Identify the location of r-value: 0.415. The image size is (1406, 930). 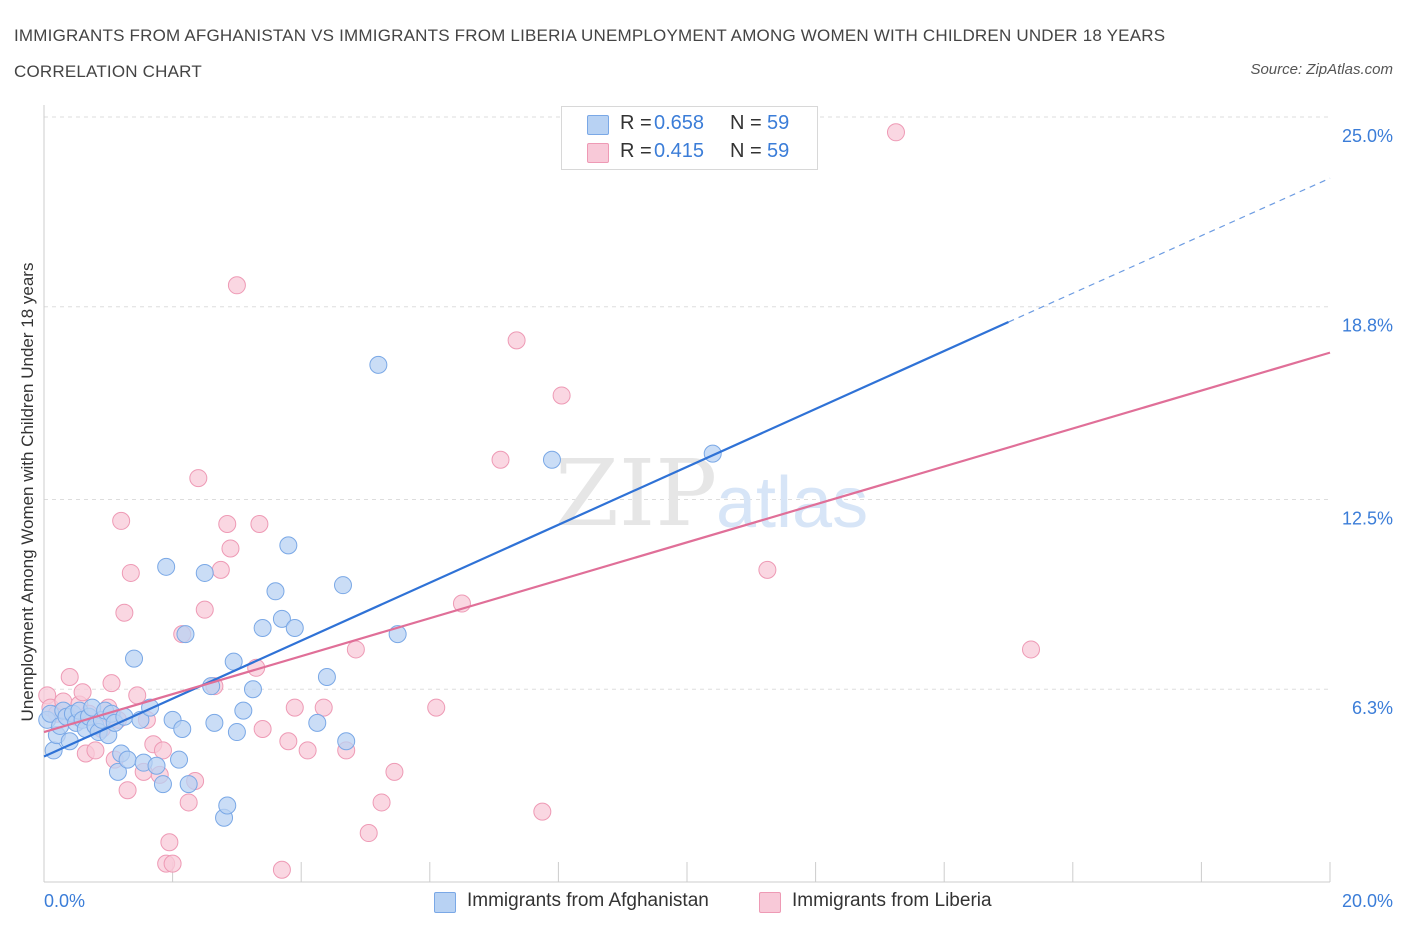
(679, 151).